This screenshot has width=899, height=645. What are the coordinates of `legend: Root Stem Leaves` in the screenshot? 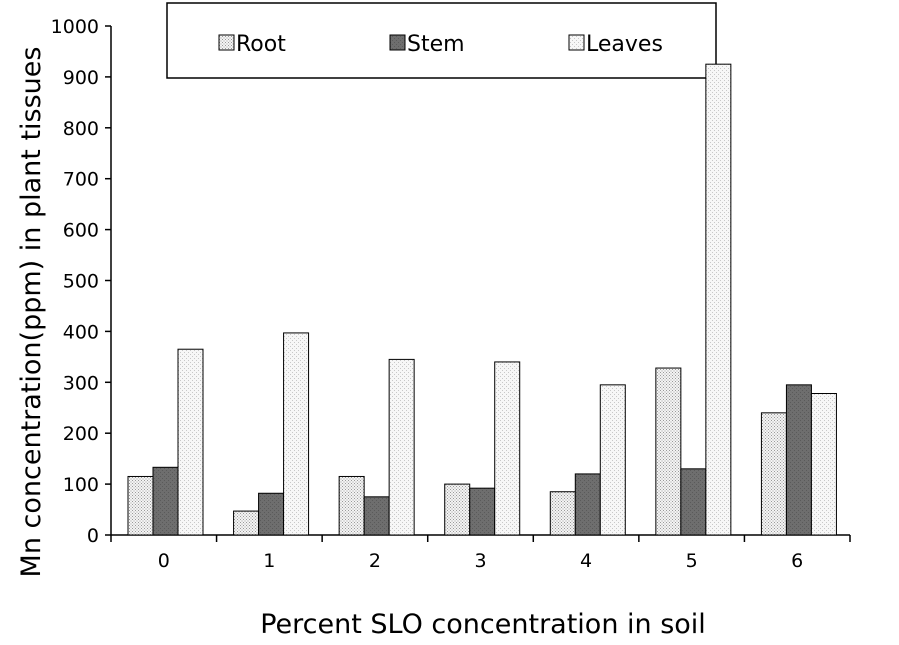 It's located at (441, 40).